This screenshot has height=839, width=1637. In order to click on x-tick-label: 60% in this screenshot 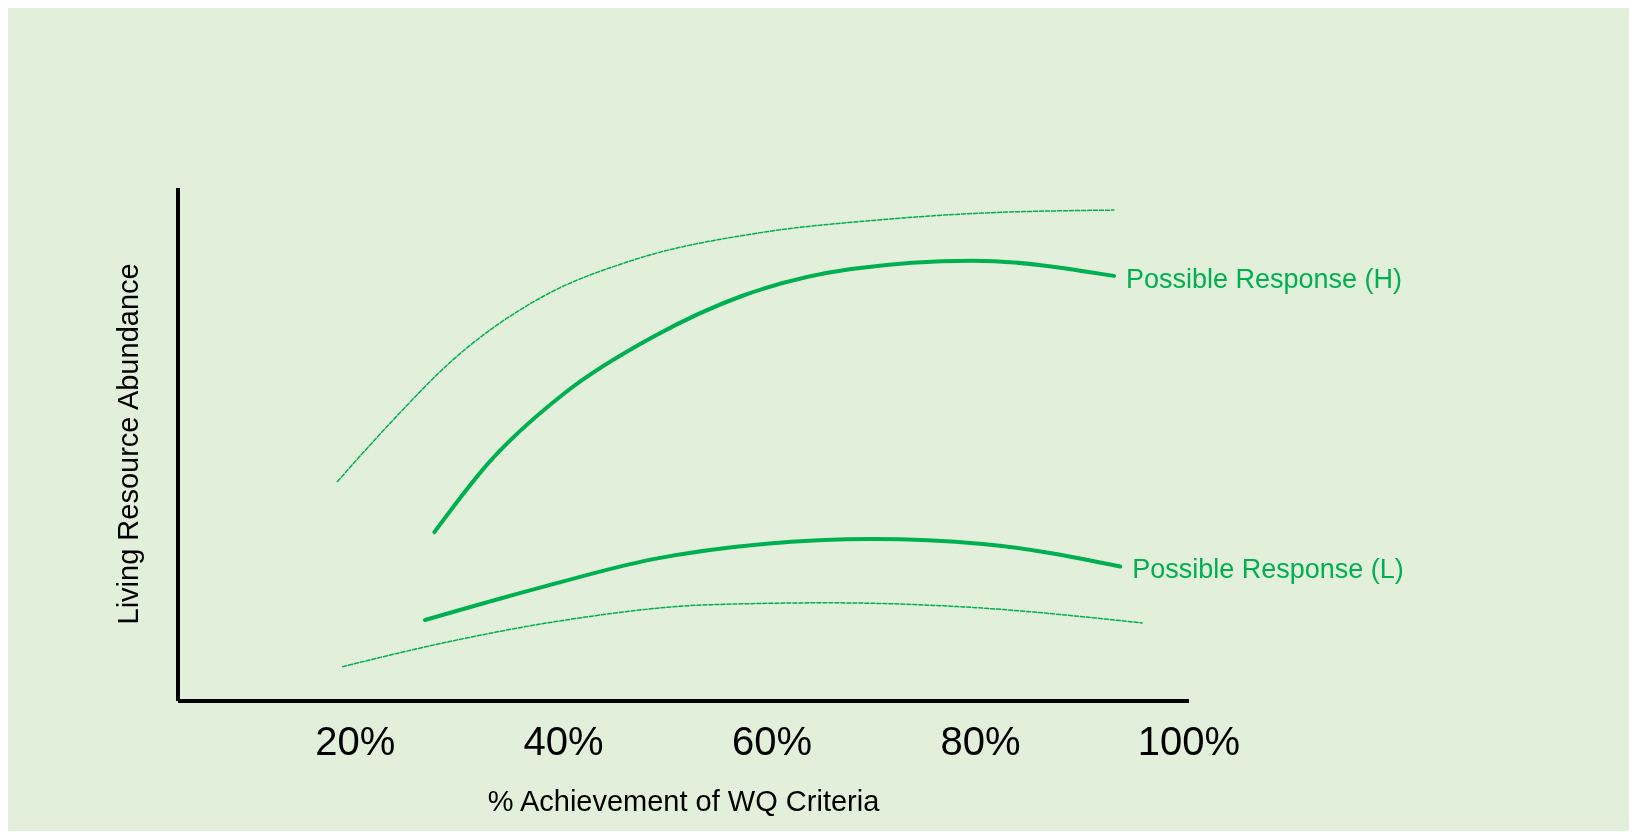, I will do `click(772, 741)`.